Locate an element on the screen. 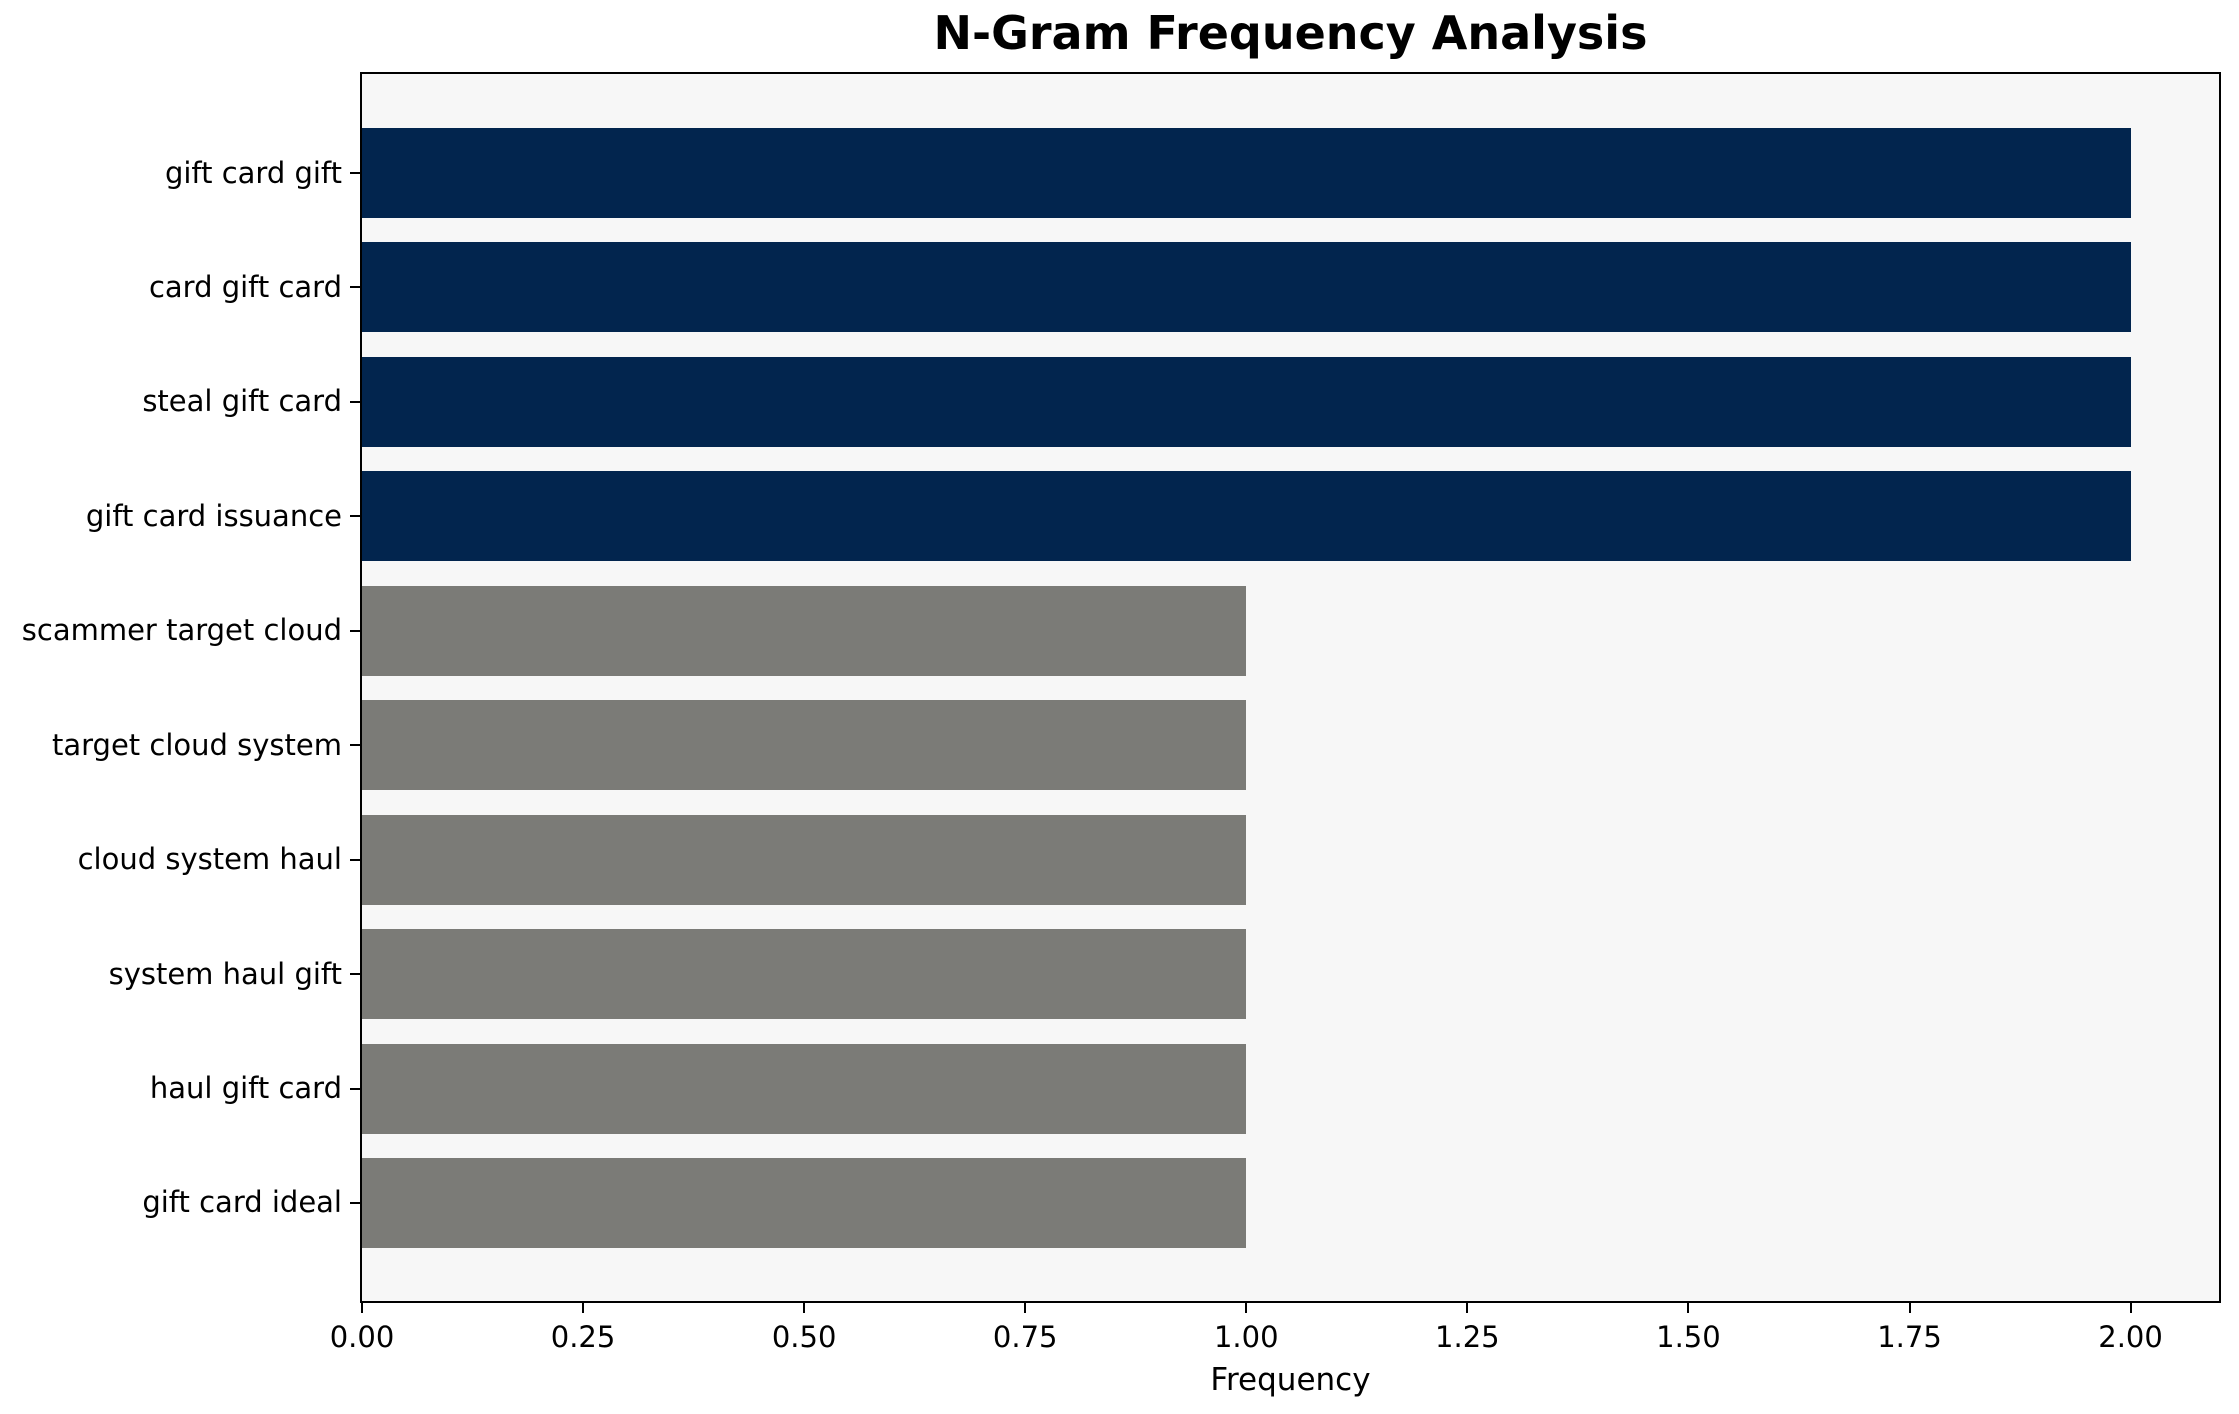 The width and height of the screenshot is (2239, 1414). x-tick-label: 1.50 is located at coordinates (1688, 1337).